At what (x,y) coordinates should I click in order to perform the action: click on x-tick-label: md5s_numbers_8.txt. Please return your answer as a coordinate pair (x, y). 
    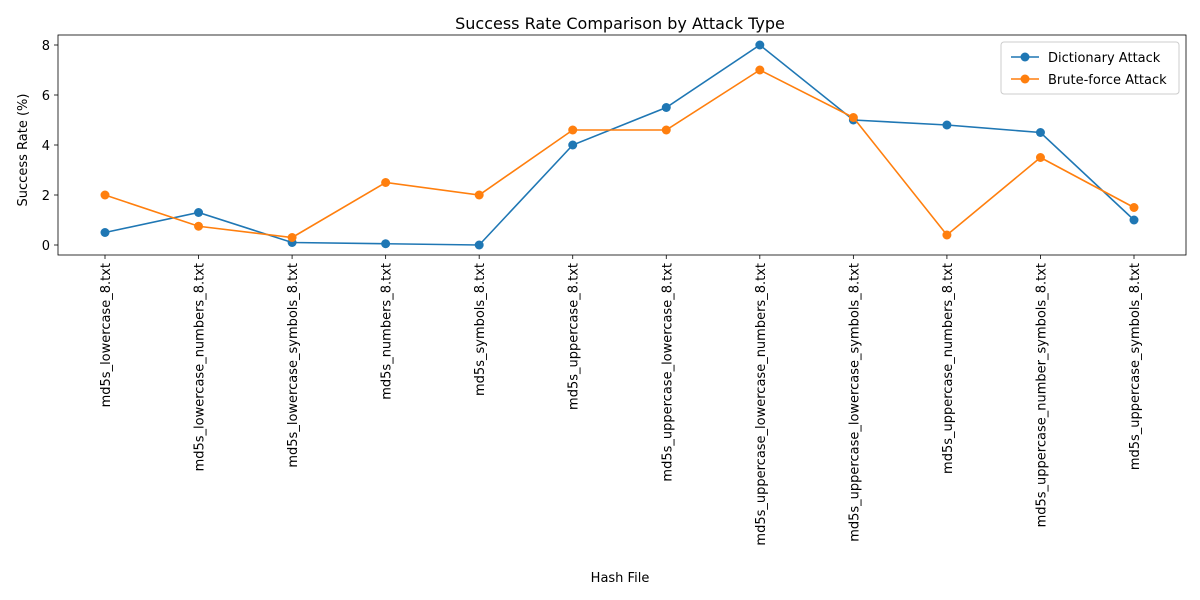
    Looking at the image, I should click on (387, 331).